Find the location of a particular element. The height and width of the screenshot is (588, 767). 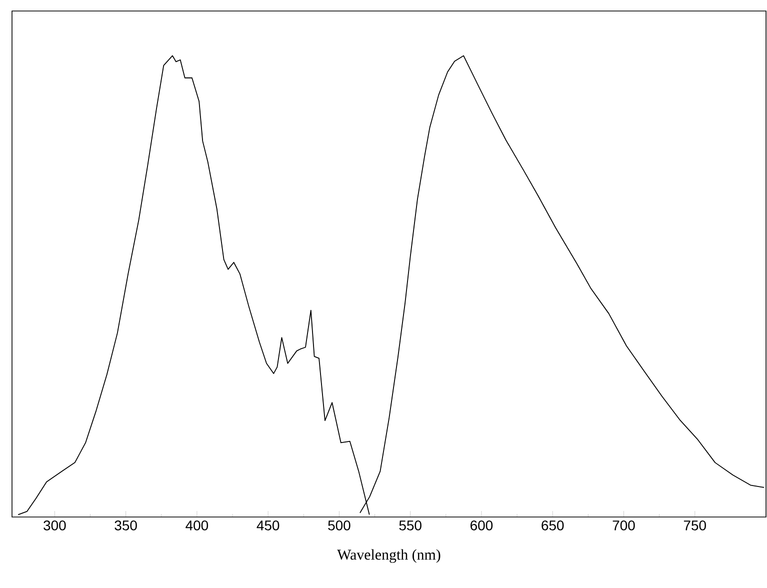

x-tick-label: 650 is located at coordinates (553, 525).